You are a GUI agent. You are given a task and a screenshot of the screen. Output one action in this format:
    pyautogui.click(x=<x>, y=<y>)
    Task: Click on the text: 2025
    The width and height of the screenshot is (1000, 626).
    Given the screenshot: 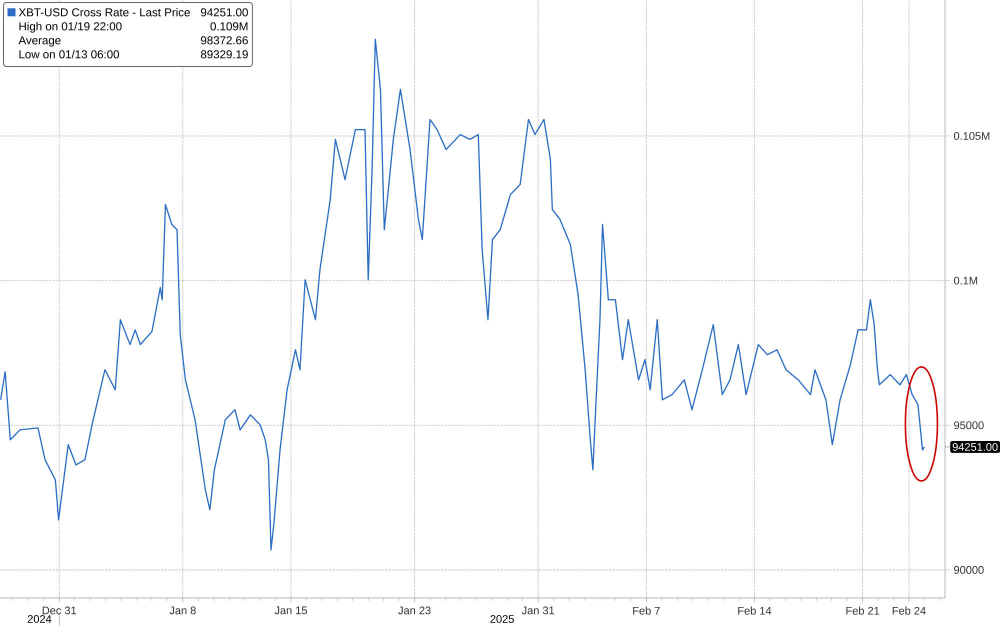 What is the action you would take?
    pyautogui.click(x=502, y=619)
    